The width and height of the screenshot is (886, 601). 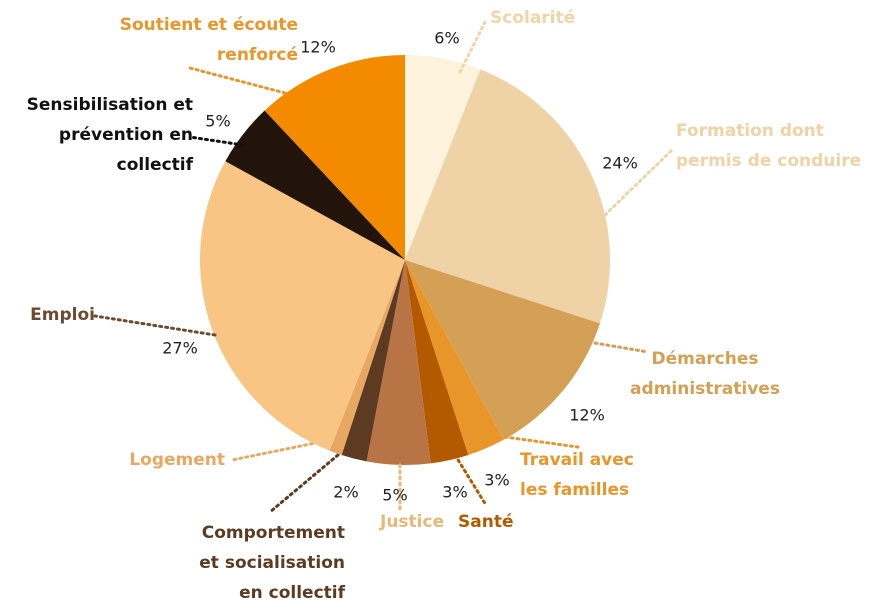 What do you see at coordinates (177, 460) in the screenshot?
I see `slice-label: Logement` at bounding box center [177, 460].